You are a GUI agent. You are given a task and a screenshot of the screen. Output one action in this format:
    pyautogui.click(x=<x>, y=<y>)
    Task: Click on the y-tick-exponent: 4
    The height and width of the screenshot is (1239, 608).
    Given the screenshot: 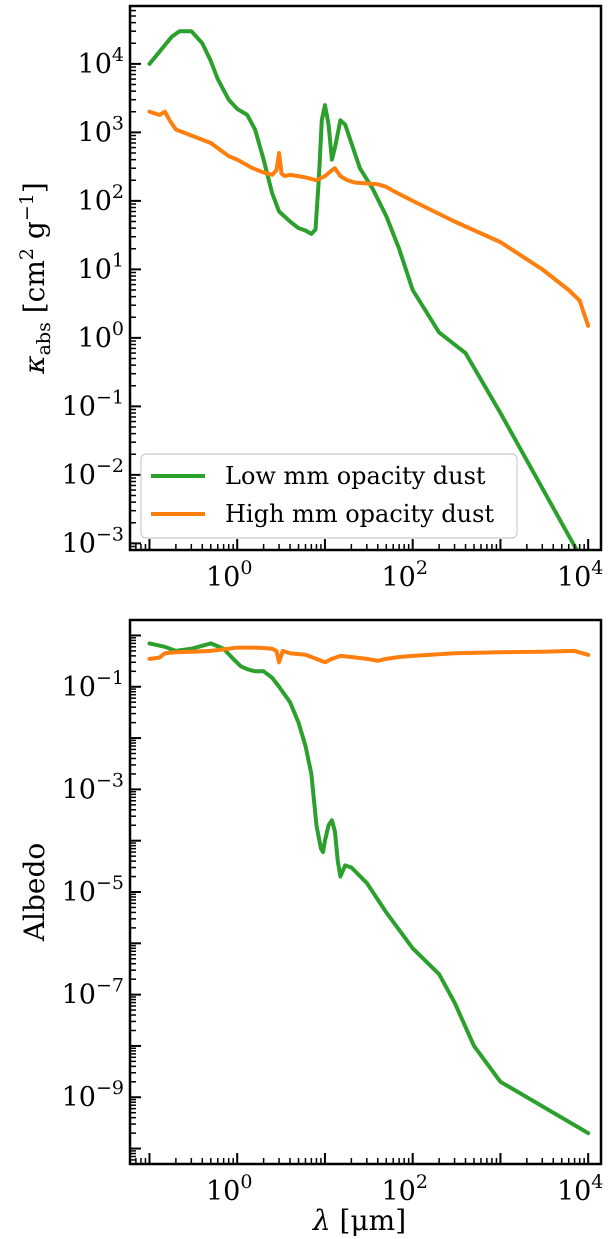 What is the action you would take?
    pyautogui.click(x=118, y=55)
    